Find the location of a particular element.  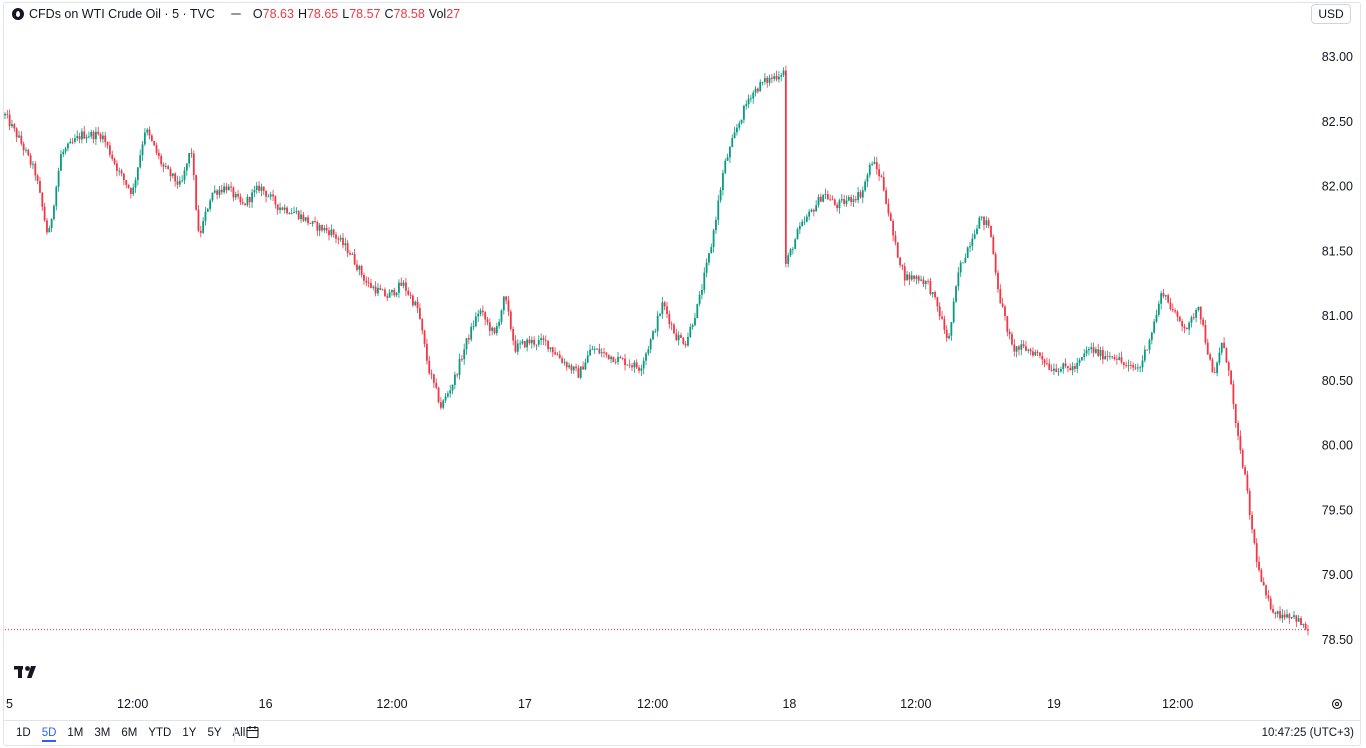

range-button-1y: 1Y is located at coordinates (189, 733).